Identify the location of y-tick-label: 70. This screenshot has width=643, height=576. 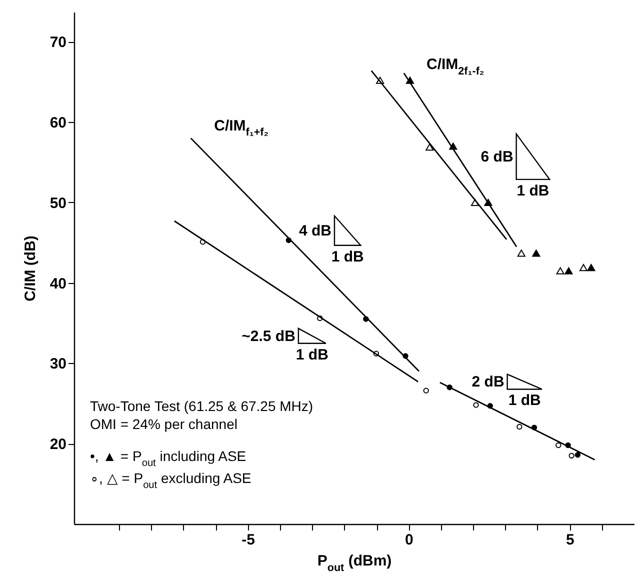
(58, 43).